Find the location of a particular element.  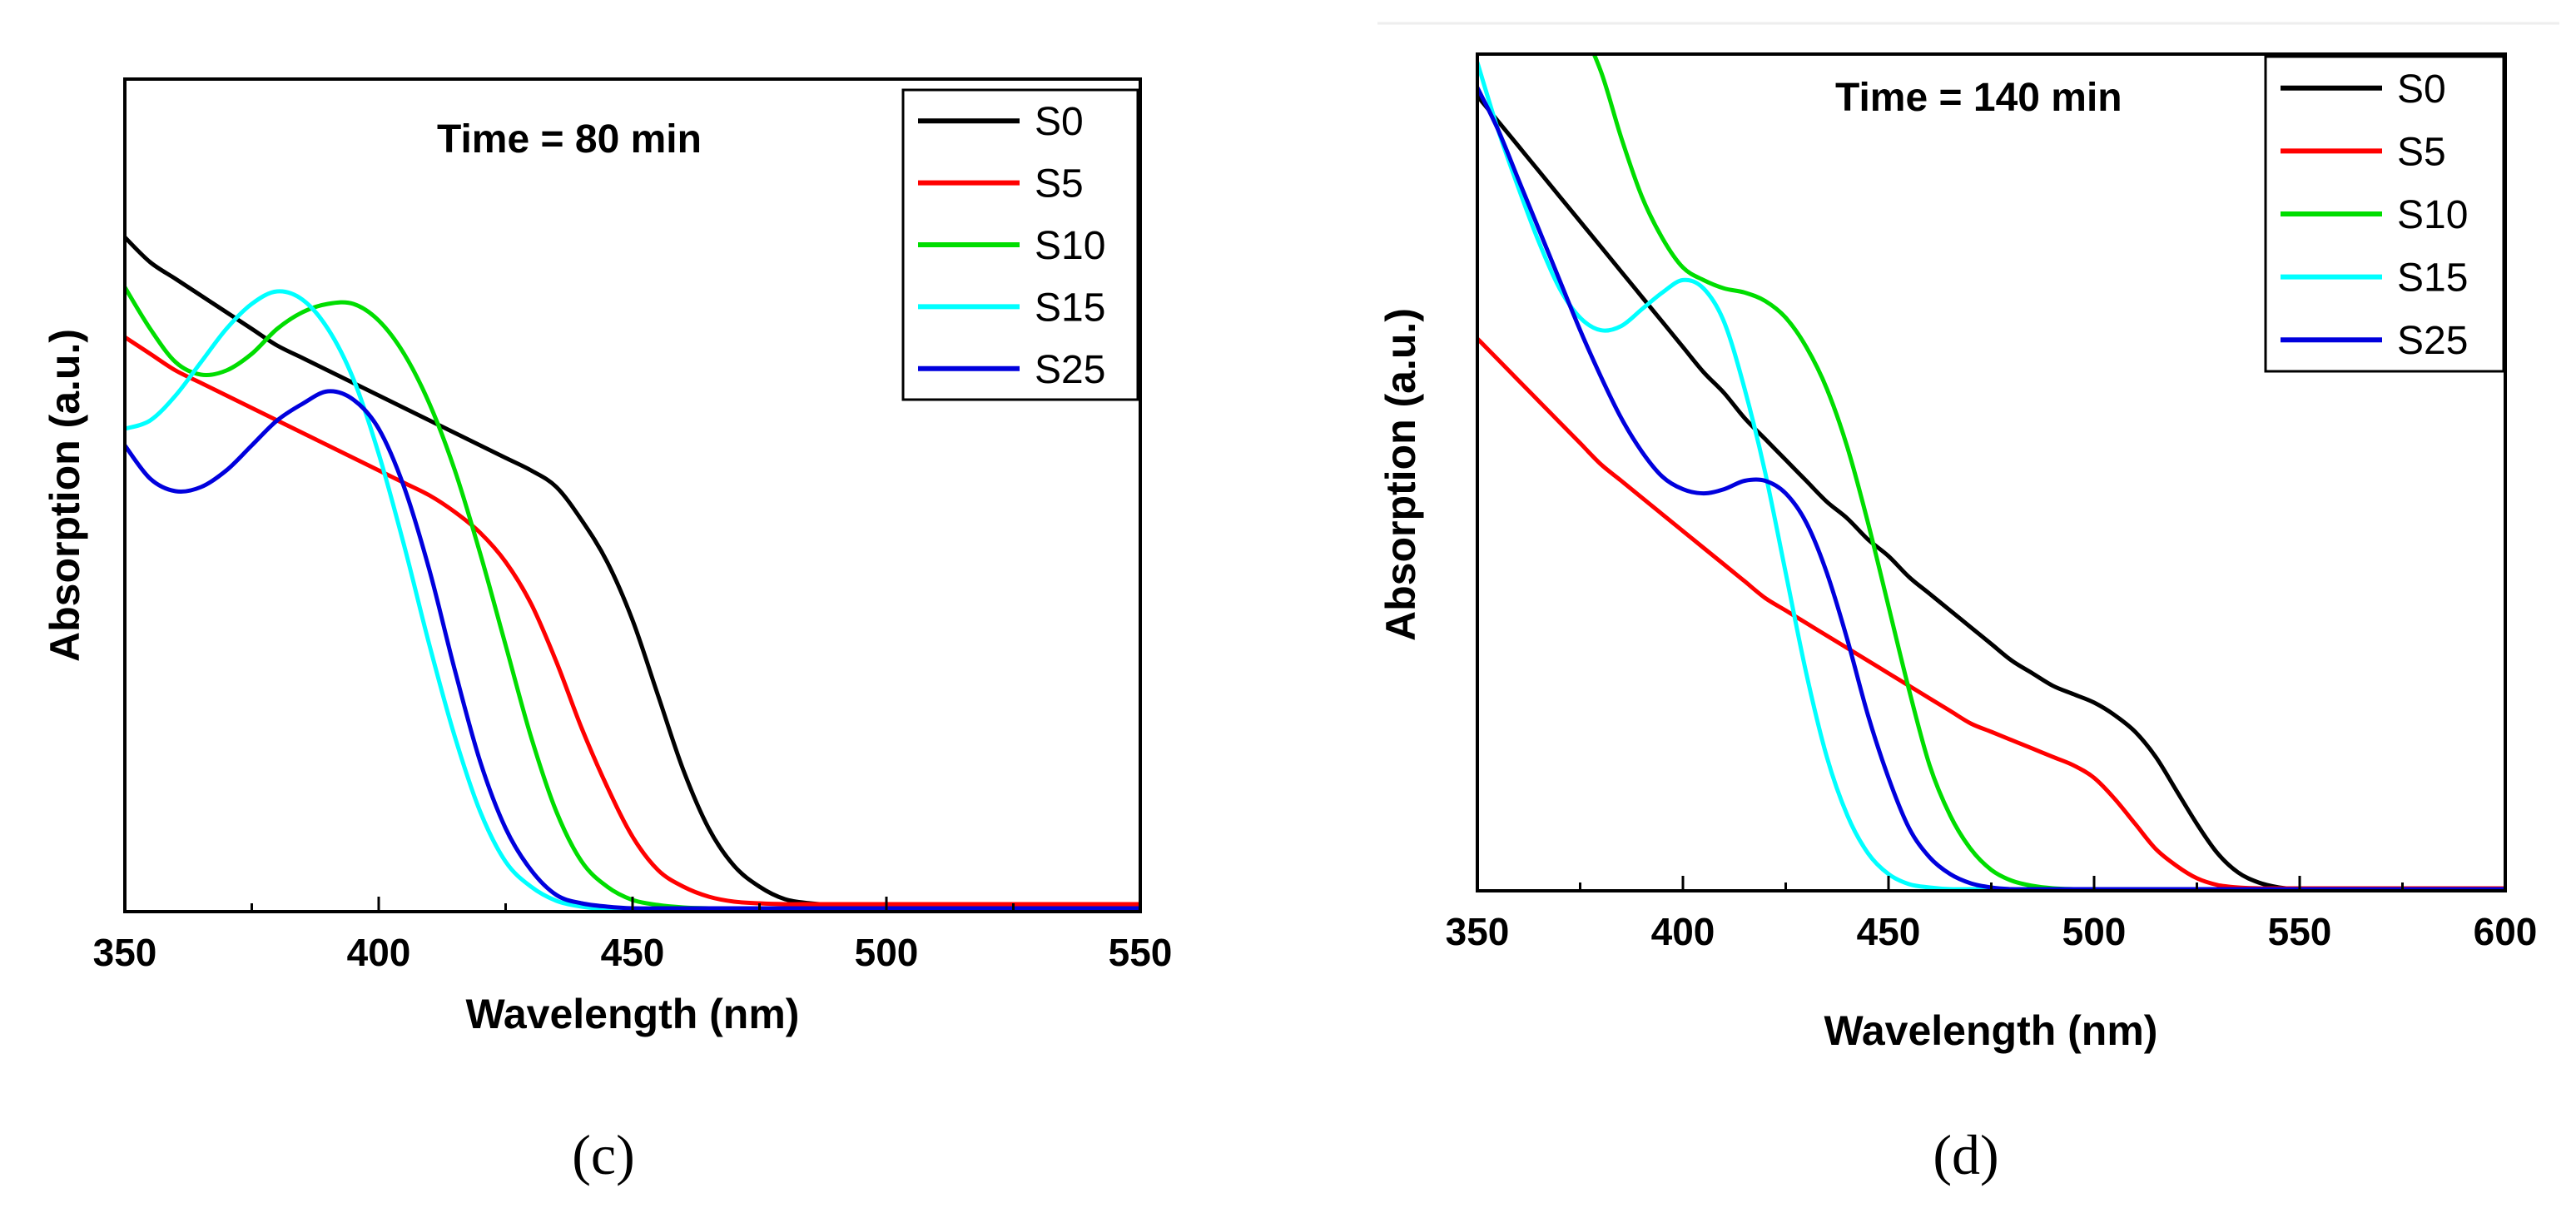

legend-label-d-s15: S15 is located at coordinates (2432, 278).